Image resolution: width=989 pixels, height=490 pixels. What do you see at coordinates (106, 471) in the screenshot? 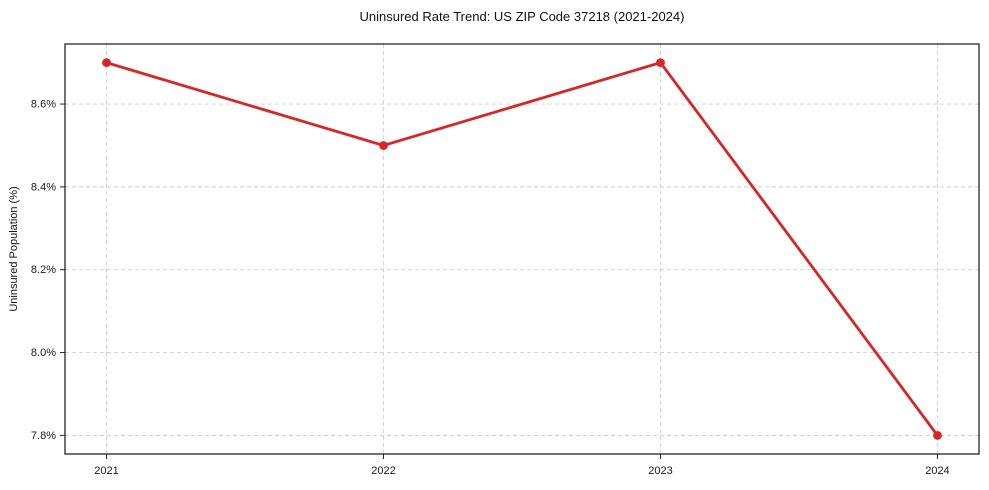
I see `x-tick-label: 2021` at bounding box center [106, 471].